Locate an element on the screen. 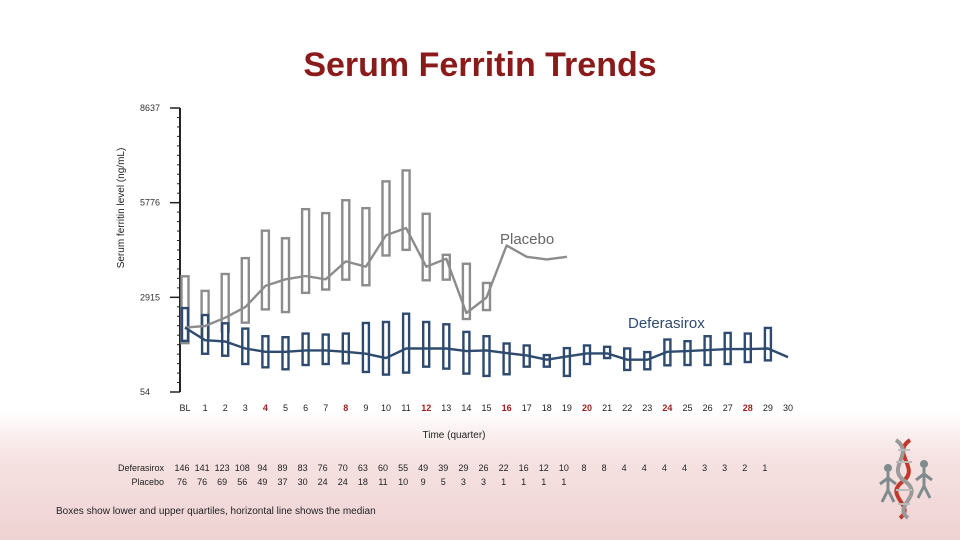  x-tick-label: 1 is located at coordinates (205, 408).